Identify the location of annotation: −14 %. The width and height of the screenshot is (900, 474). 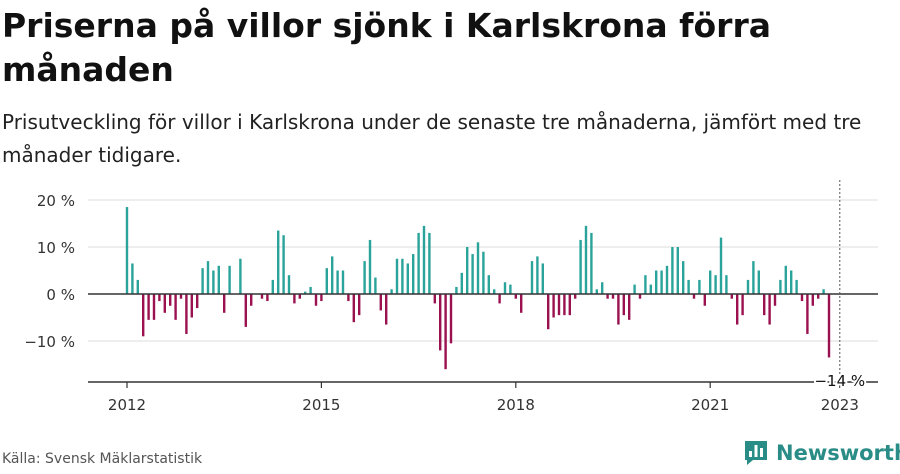
(839, 286).